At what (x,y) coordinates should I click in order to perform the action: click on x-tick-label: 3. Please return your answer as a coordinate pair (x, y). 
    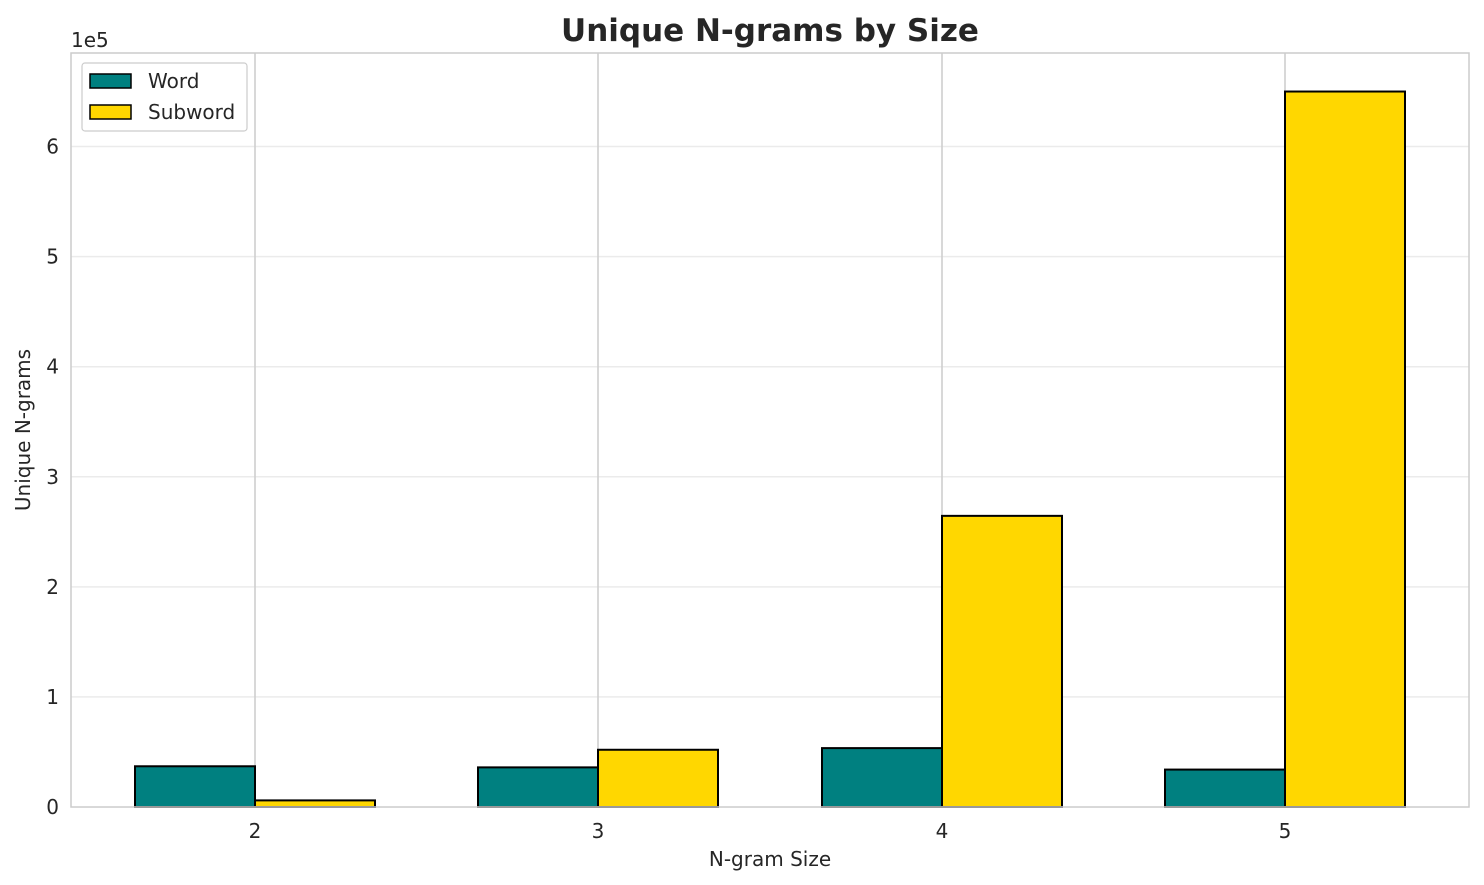
    Looking at the image, I should click on (598, 831).